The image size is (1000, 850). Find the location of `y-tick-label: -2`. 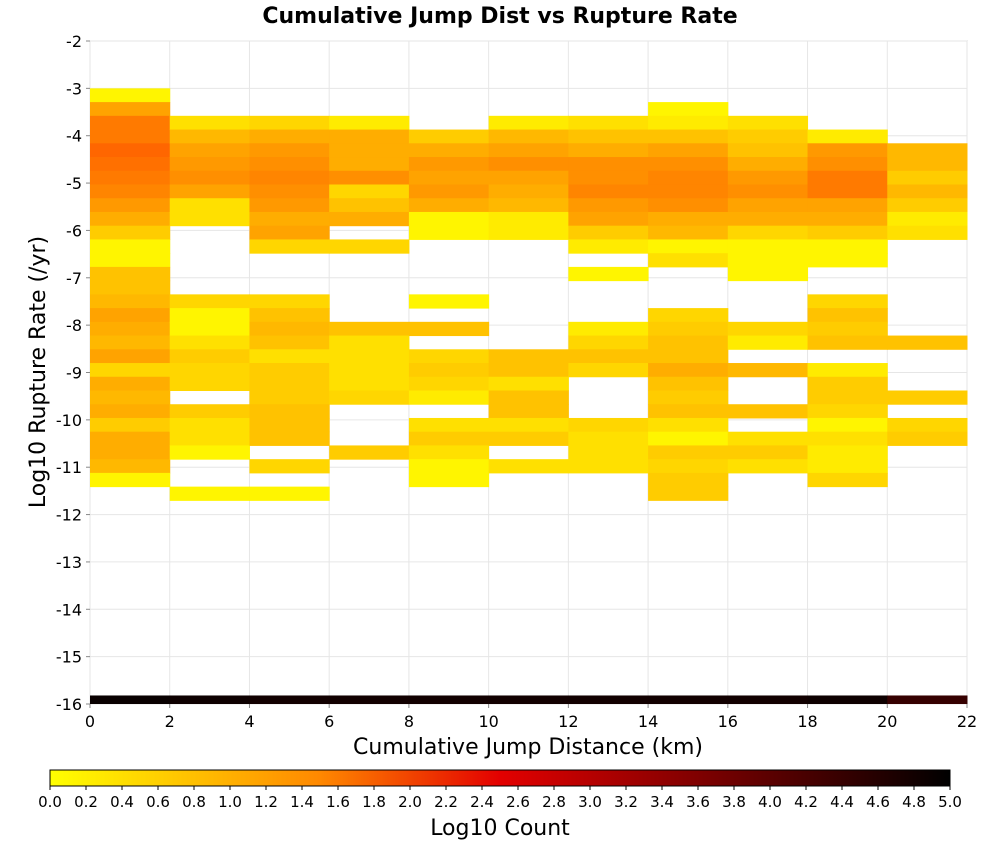

y-tick-label: -2 is located at coordinates (74, 41).